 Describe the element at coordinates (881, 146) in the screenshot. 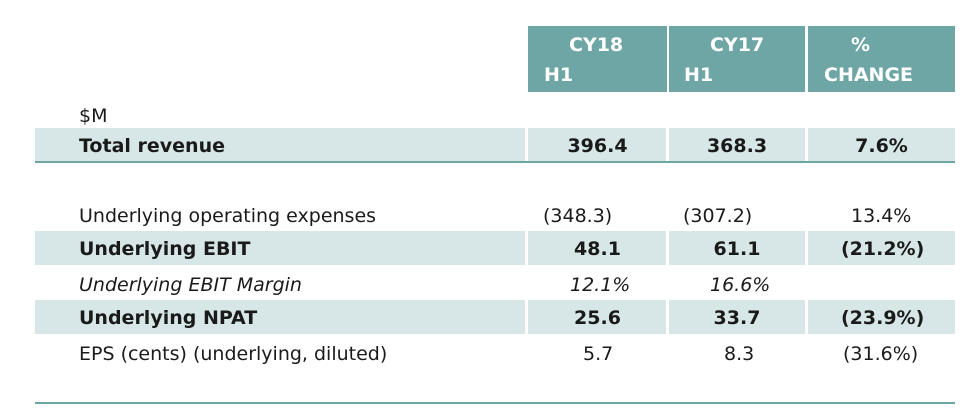

I see `row-total-revenue-change: 7.6%` at that location.